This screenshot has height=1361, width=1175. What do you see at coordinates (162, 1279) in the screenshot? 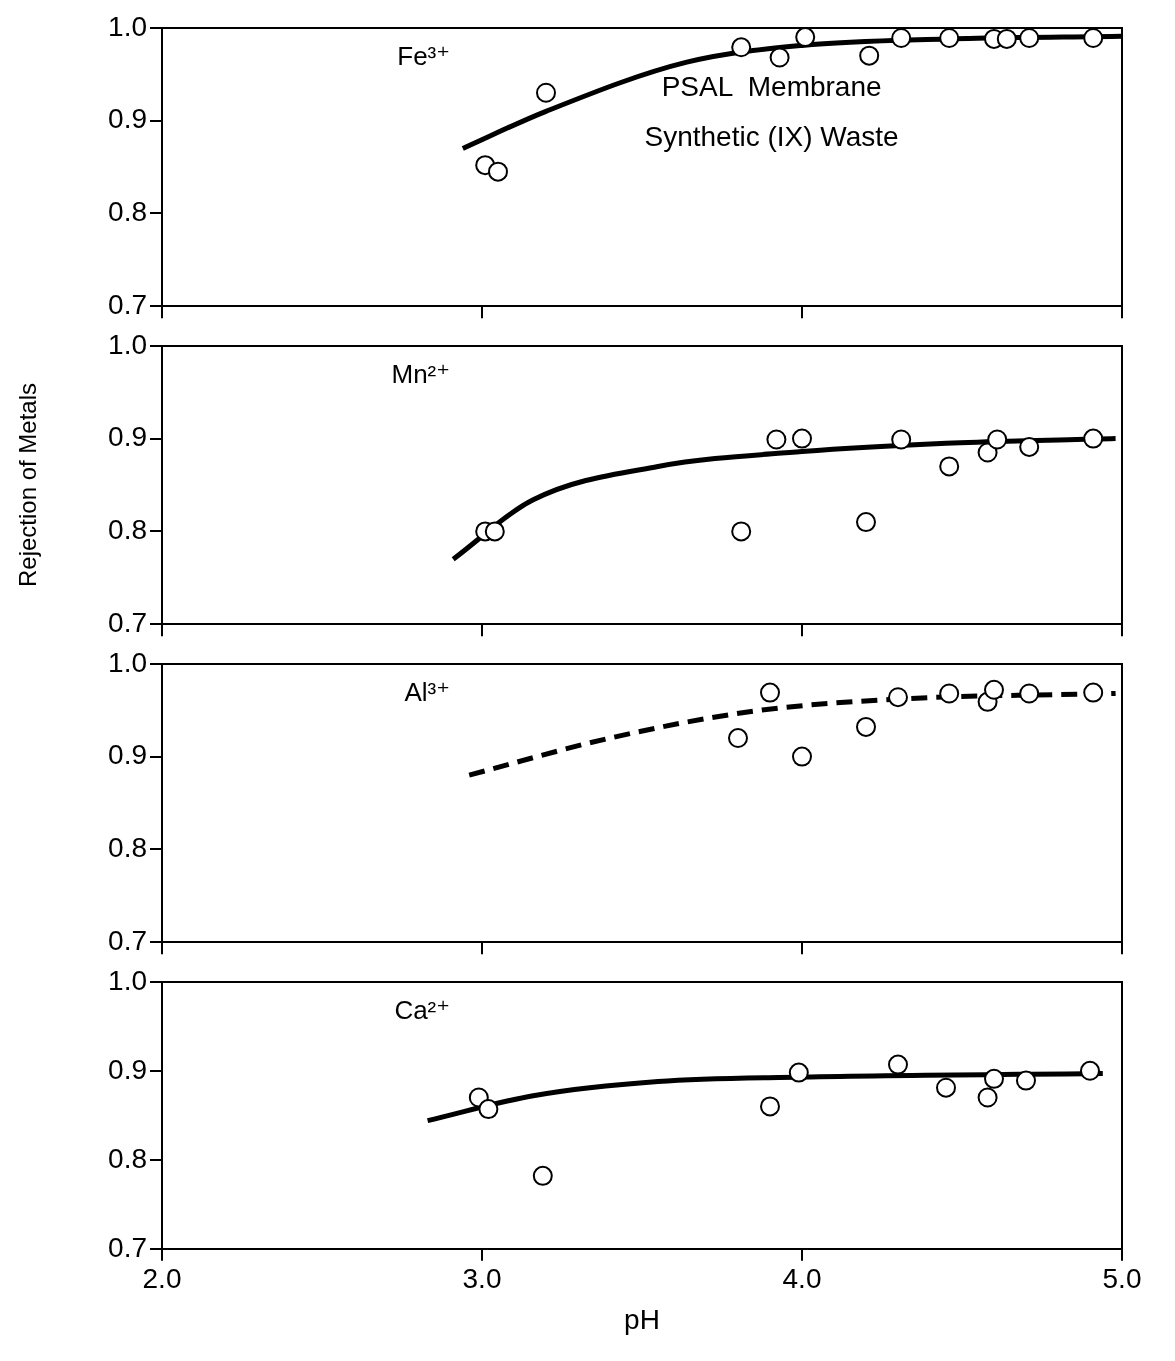
I see `x-tick-label: 2.0` at bounding box center [162, 1279].